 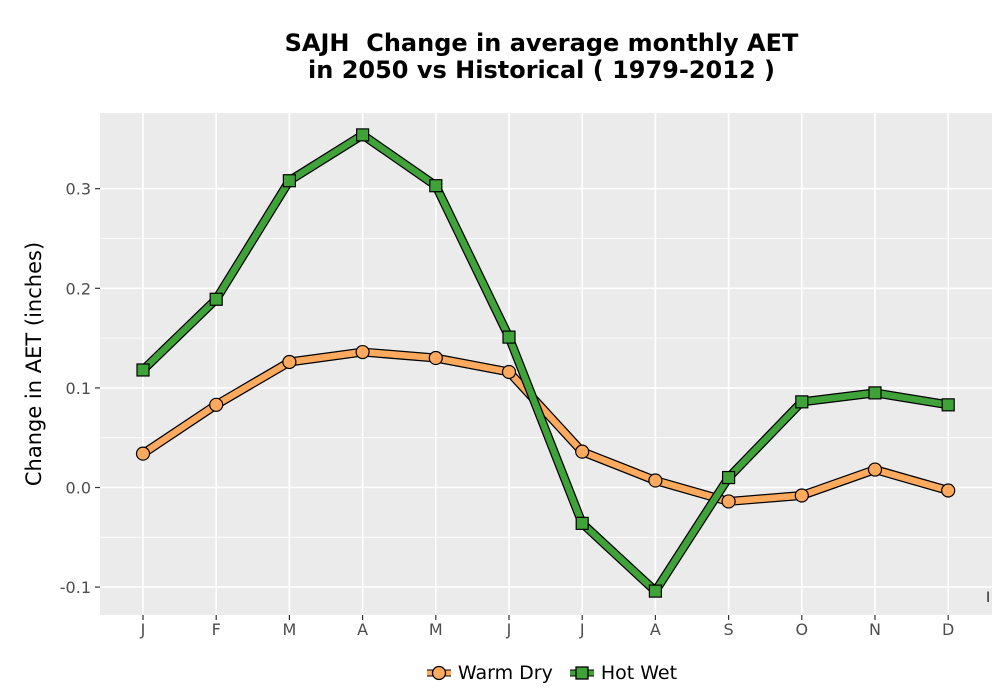 I want to click on legend-key-warm-dry, so click(x=438, y=673).